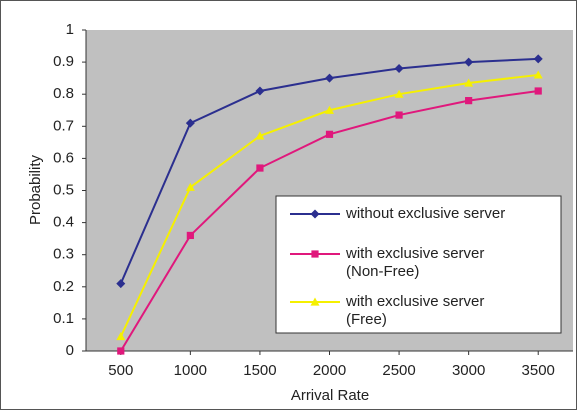 The height and width of the screenshot is (410, 577). What do you see at coordinates (63, 286) in the screenshot?
I see `y-tick-label: 0.2` at bounding box center [63, 286].